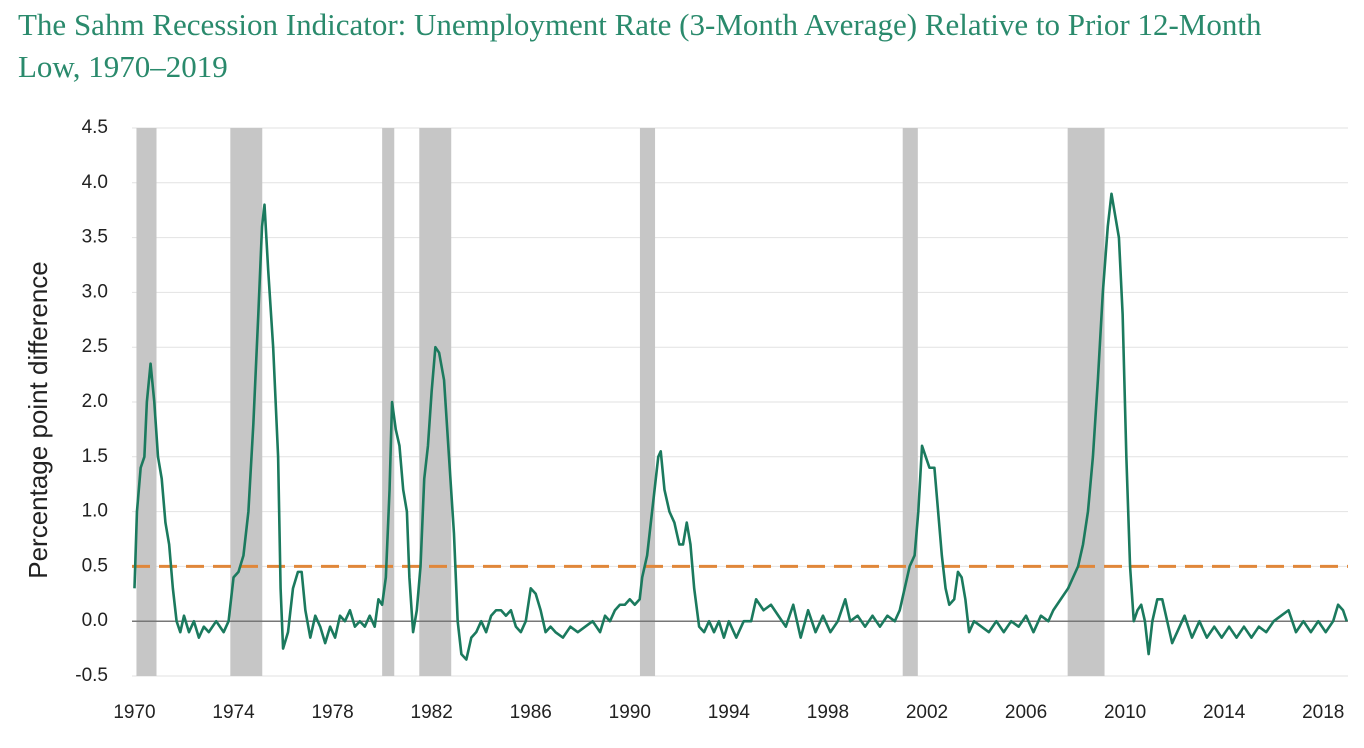  What do you see at coordinates (332, 712) in the screenshot?
I see `x-tick-label: 1978` at bounding box center [332, 712].